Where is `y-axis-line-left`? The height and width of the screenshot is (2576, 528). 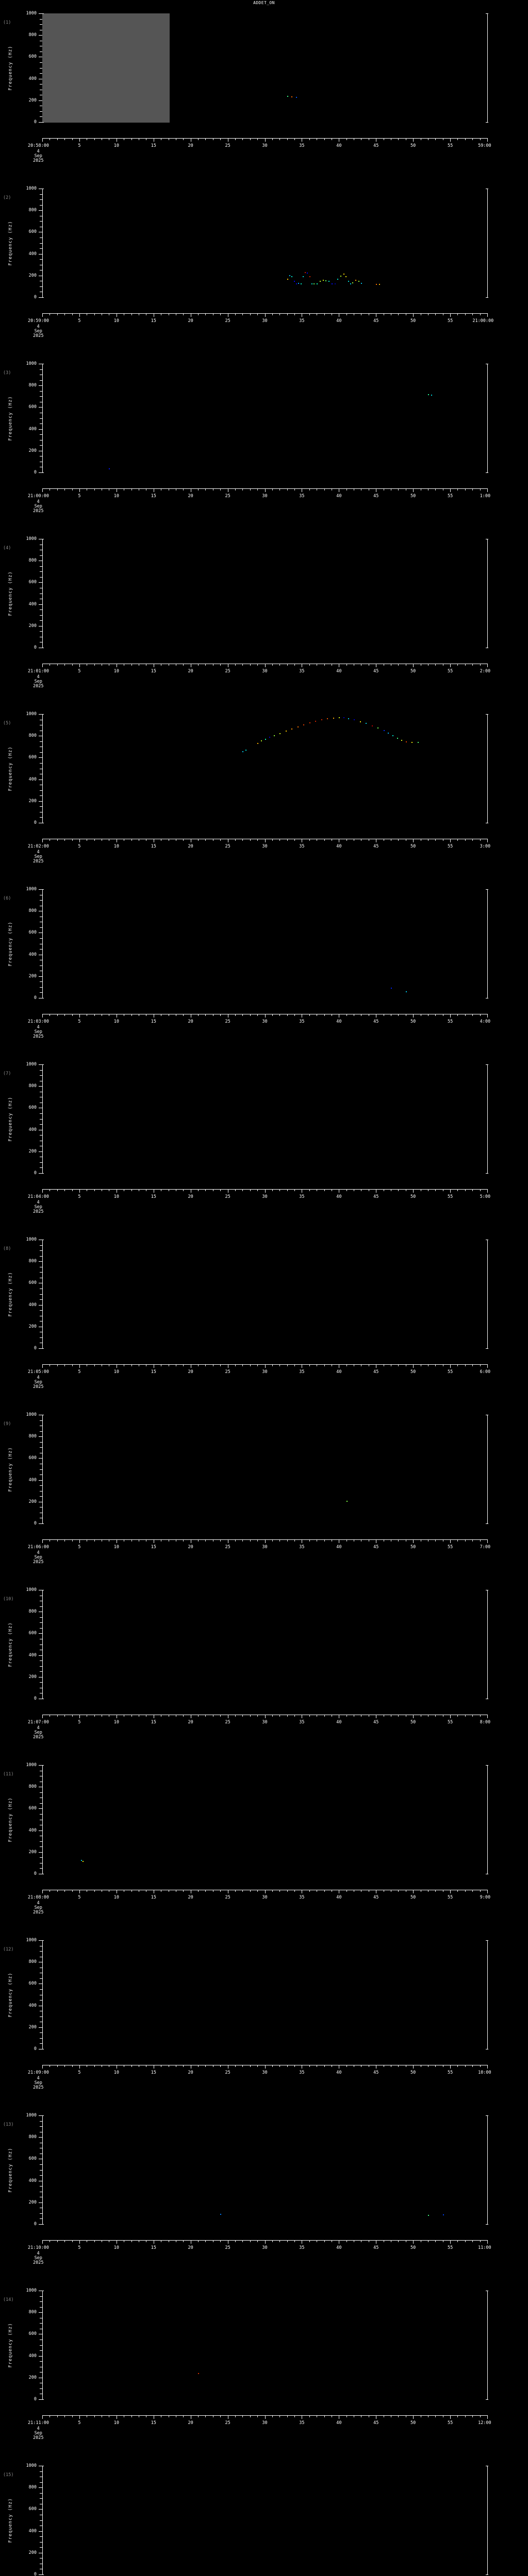
y-axis-line-left is located at coordinates (42, 943).